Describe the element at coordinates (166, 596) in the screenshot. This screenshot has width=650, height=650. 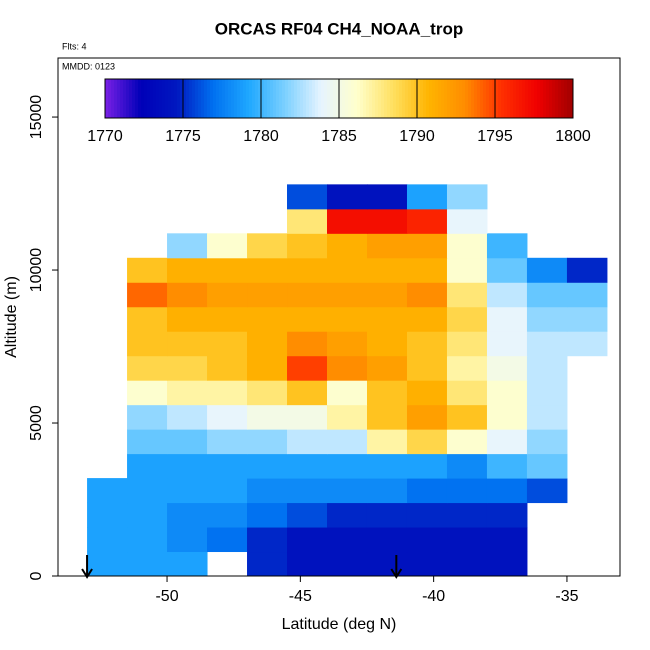
I see `x-tick-label: -50` at that location.